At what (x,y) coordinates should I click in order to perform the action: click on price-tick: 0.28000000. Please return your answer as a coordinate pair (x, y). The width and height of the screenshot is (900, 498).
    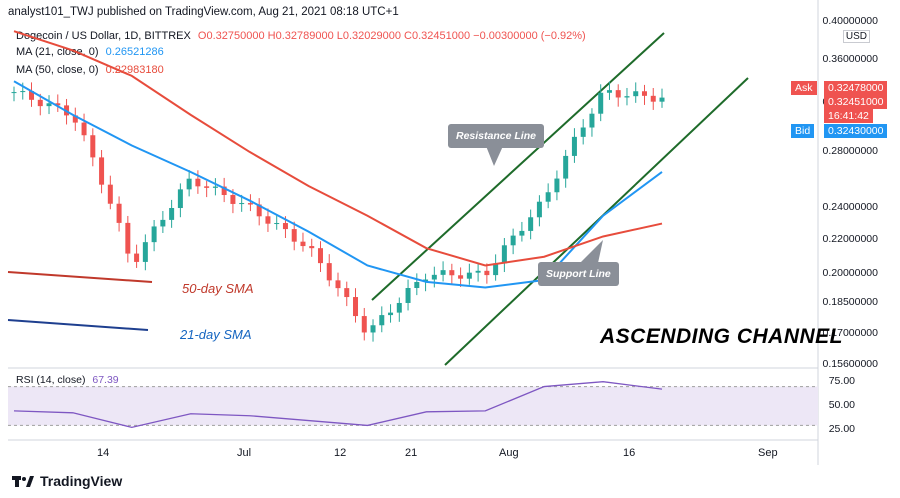
    Looking at the image, I should click on (850, 150).